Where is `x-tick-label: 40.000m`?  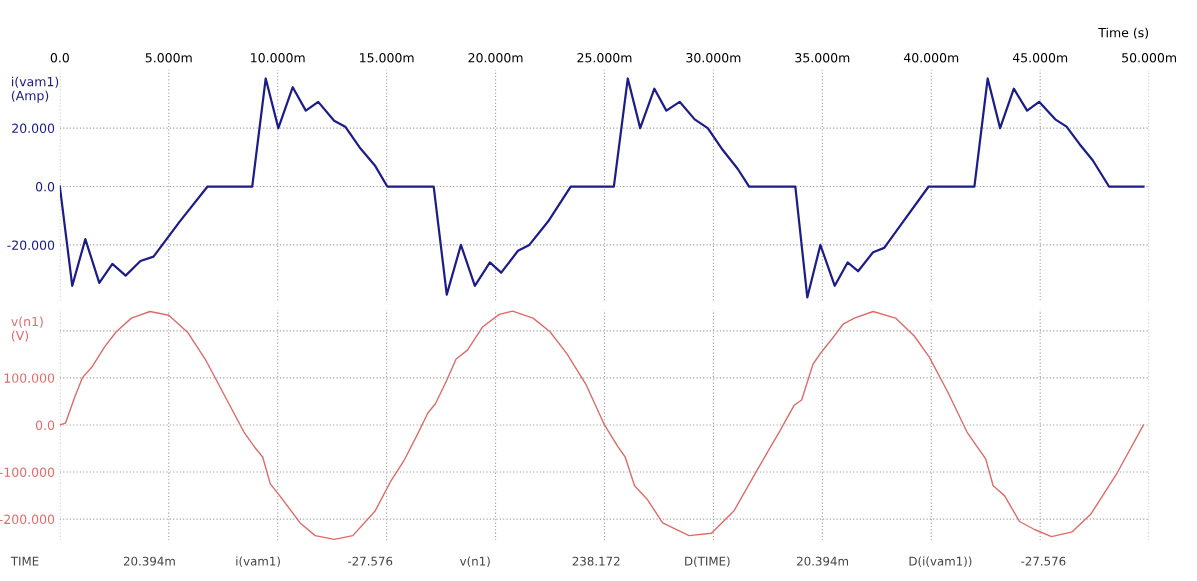 x-tick-label: 40.000m is located at coordinates (931, 57).